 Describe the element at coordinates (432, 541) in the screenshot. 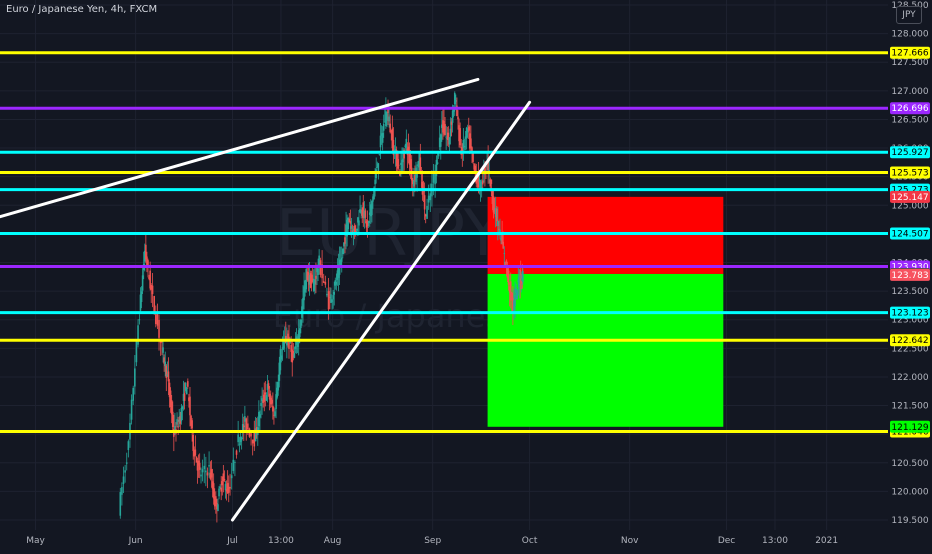

I see `time-axis: May Jun Jul 13:00 Aug Sep Oct Nov Dec 13:00 2021` at that location.